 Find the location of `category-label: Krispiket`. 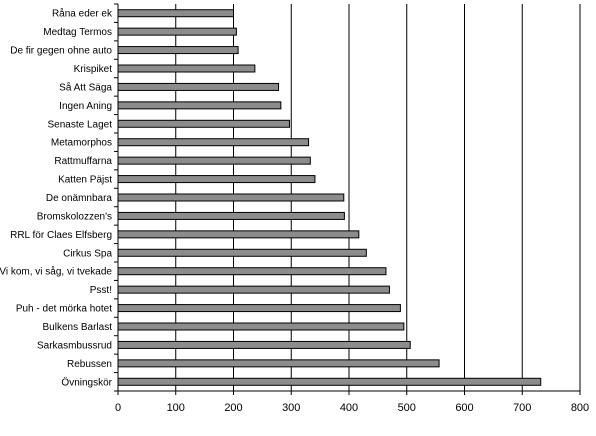

category-label: Krispiket is located at coordinates (93, 69).